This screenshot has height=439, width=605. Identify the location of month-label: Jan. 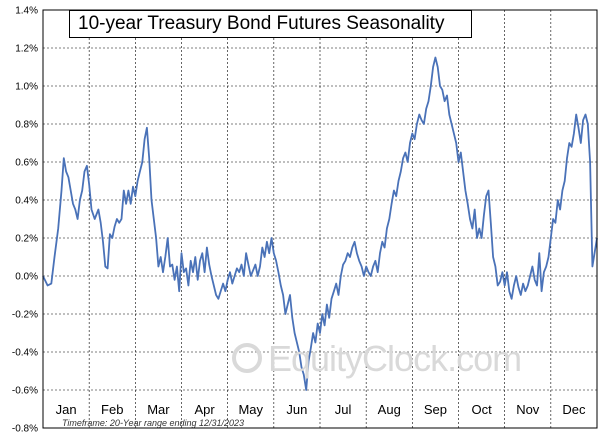
(66, 409).